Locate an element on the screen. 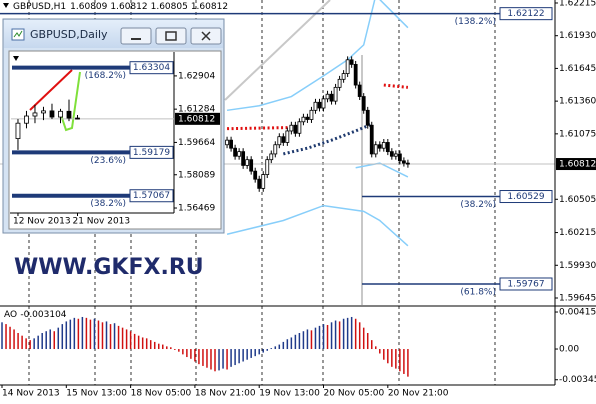  indicator-line is located at coordinates (259, 128).